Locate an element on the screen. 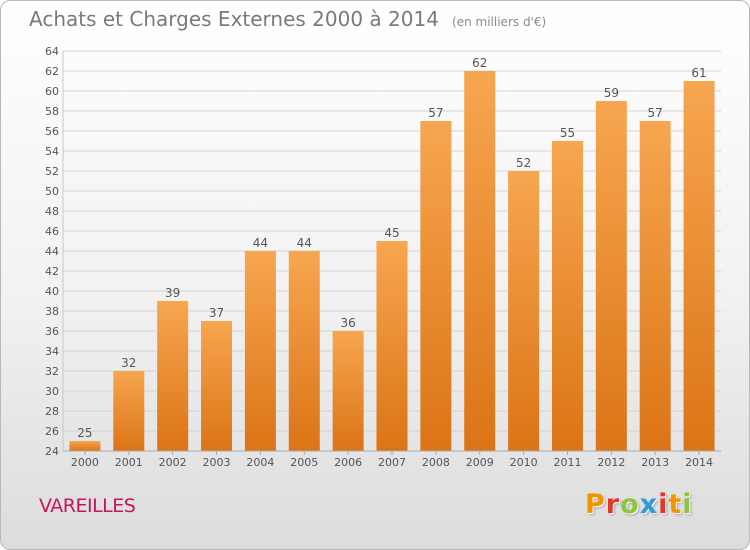 The width and height of the screenshot is (750, 550). y-tick-label: 34 is located at coordinates (52, 351).